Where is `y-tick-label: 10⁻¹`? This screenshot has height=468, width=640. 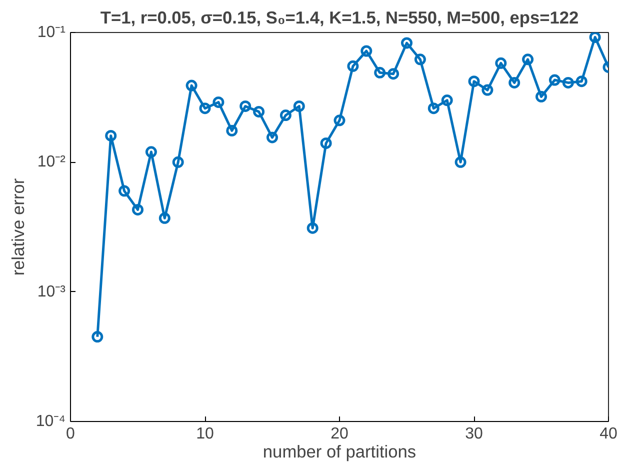 y-tick-label: 10⁻¹ is located at coordinates (51, 32).